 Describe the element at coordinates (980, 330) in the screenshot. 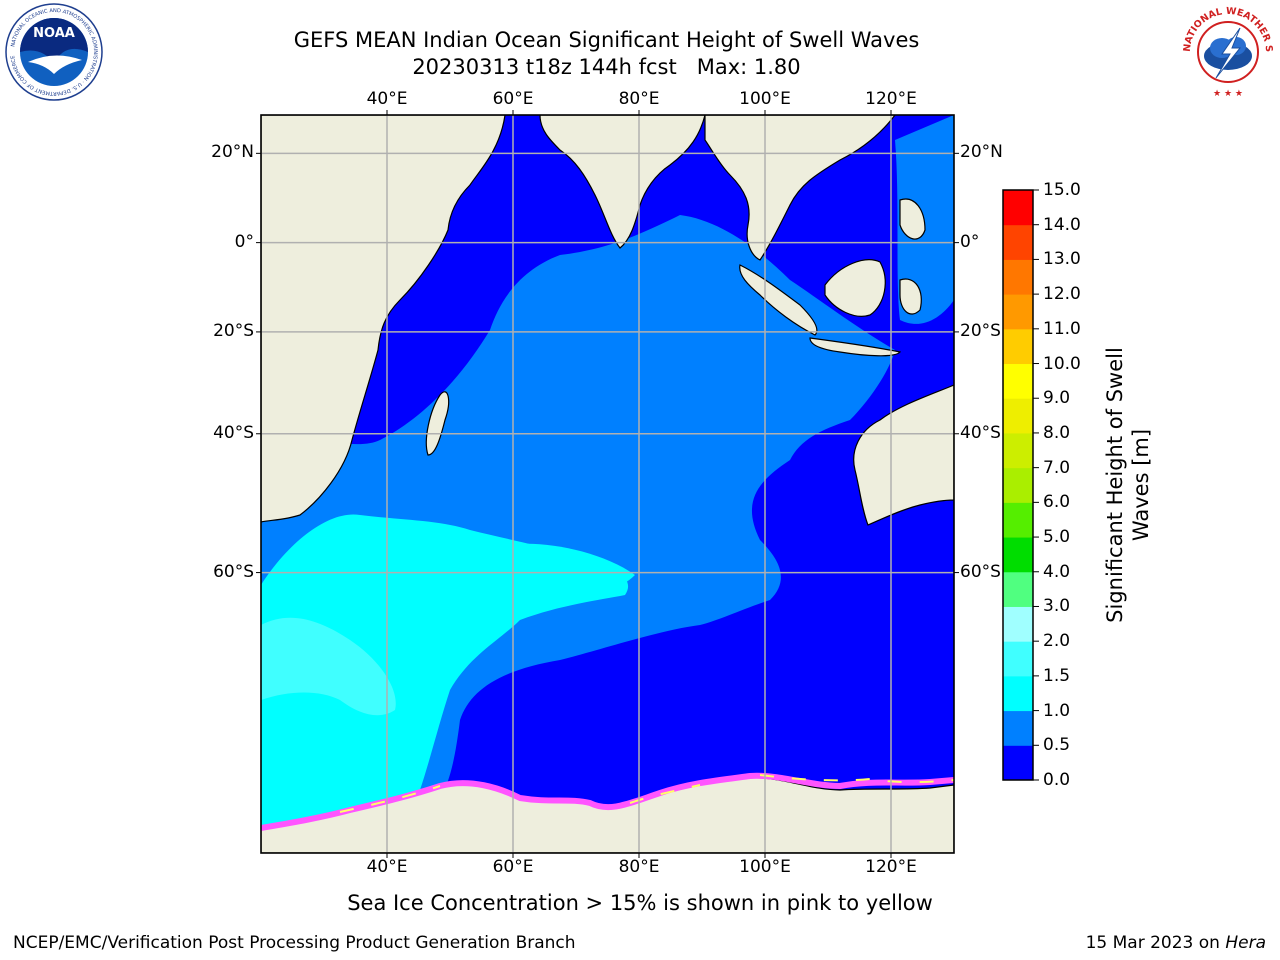

I see `lat-tick-label-right: 20°S` at that location.